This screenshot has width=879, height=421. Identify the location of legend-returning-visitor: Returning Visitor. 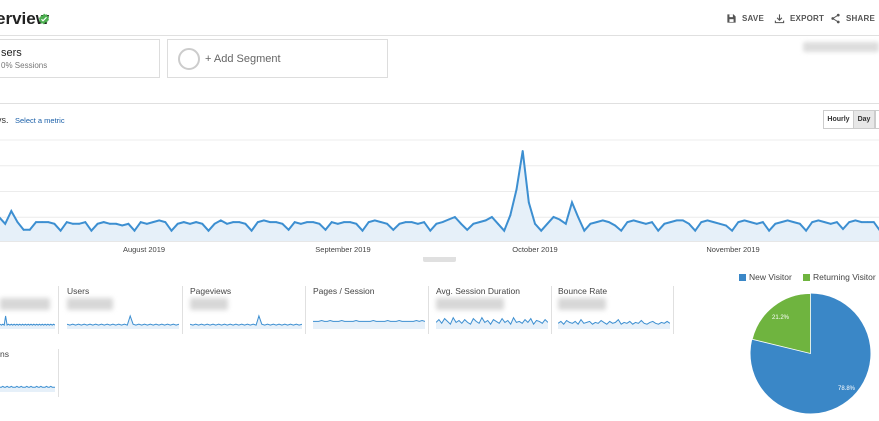
(839, 277).